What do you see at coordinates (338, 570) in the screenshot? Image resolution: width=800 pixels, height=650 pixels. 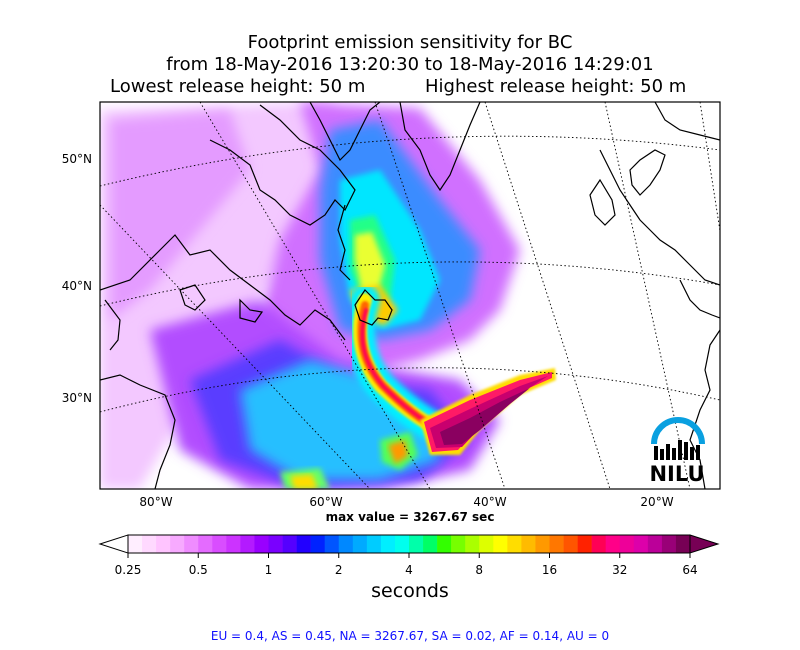 I see `colorbar-tick-label: 2` at bounding box center [338, 570].